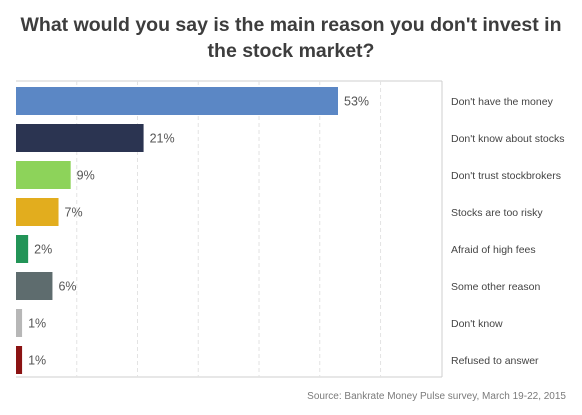 The image size is (582, 415). I want to click on category-label: Afraid of high fees, so click(493, 250).